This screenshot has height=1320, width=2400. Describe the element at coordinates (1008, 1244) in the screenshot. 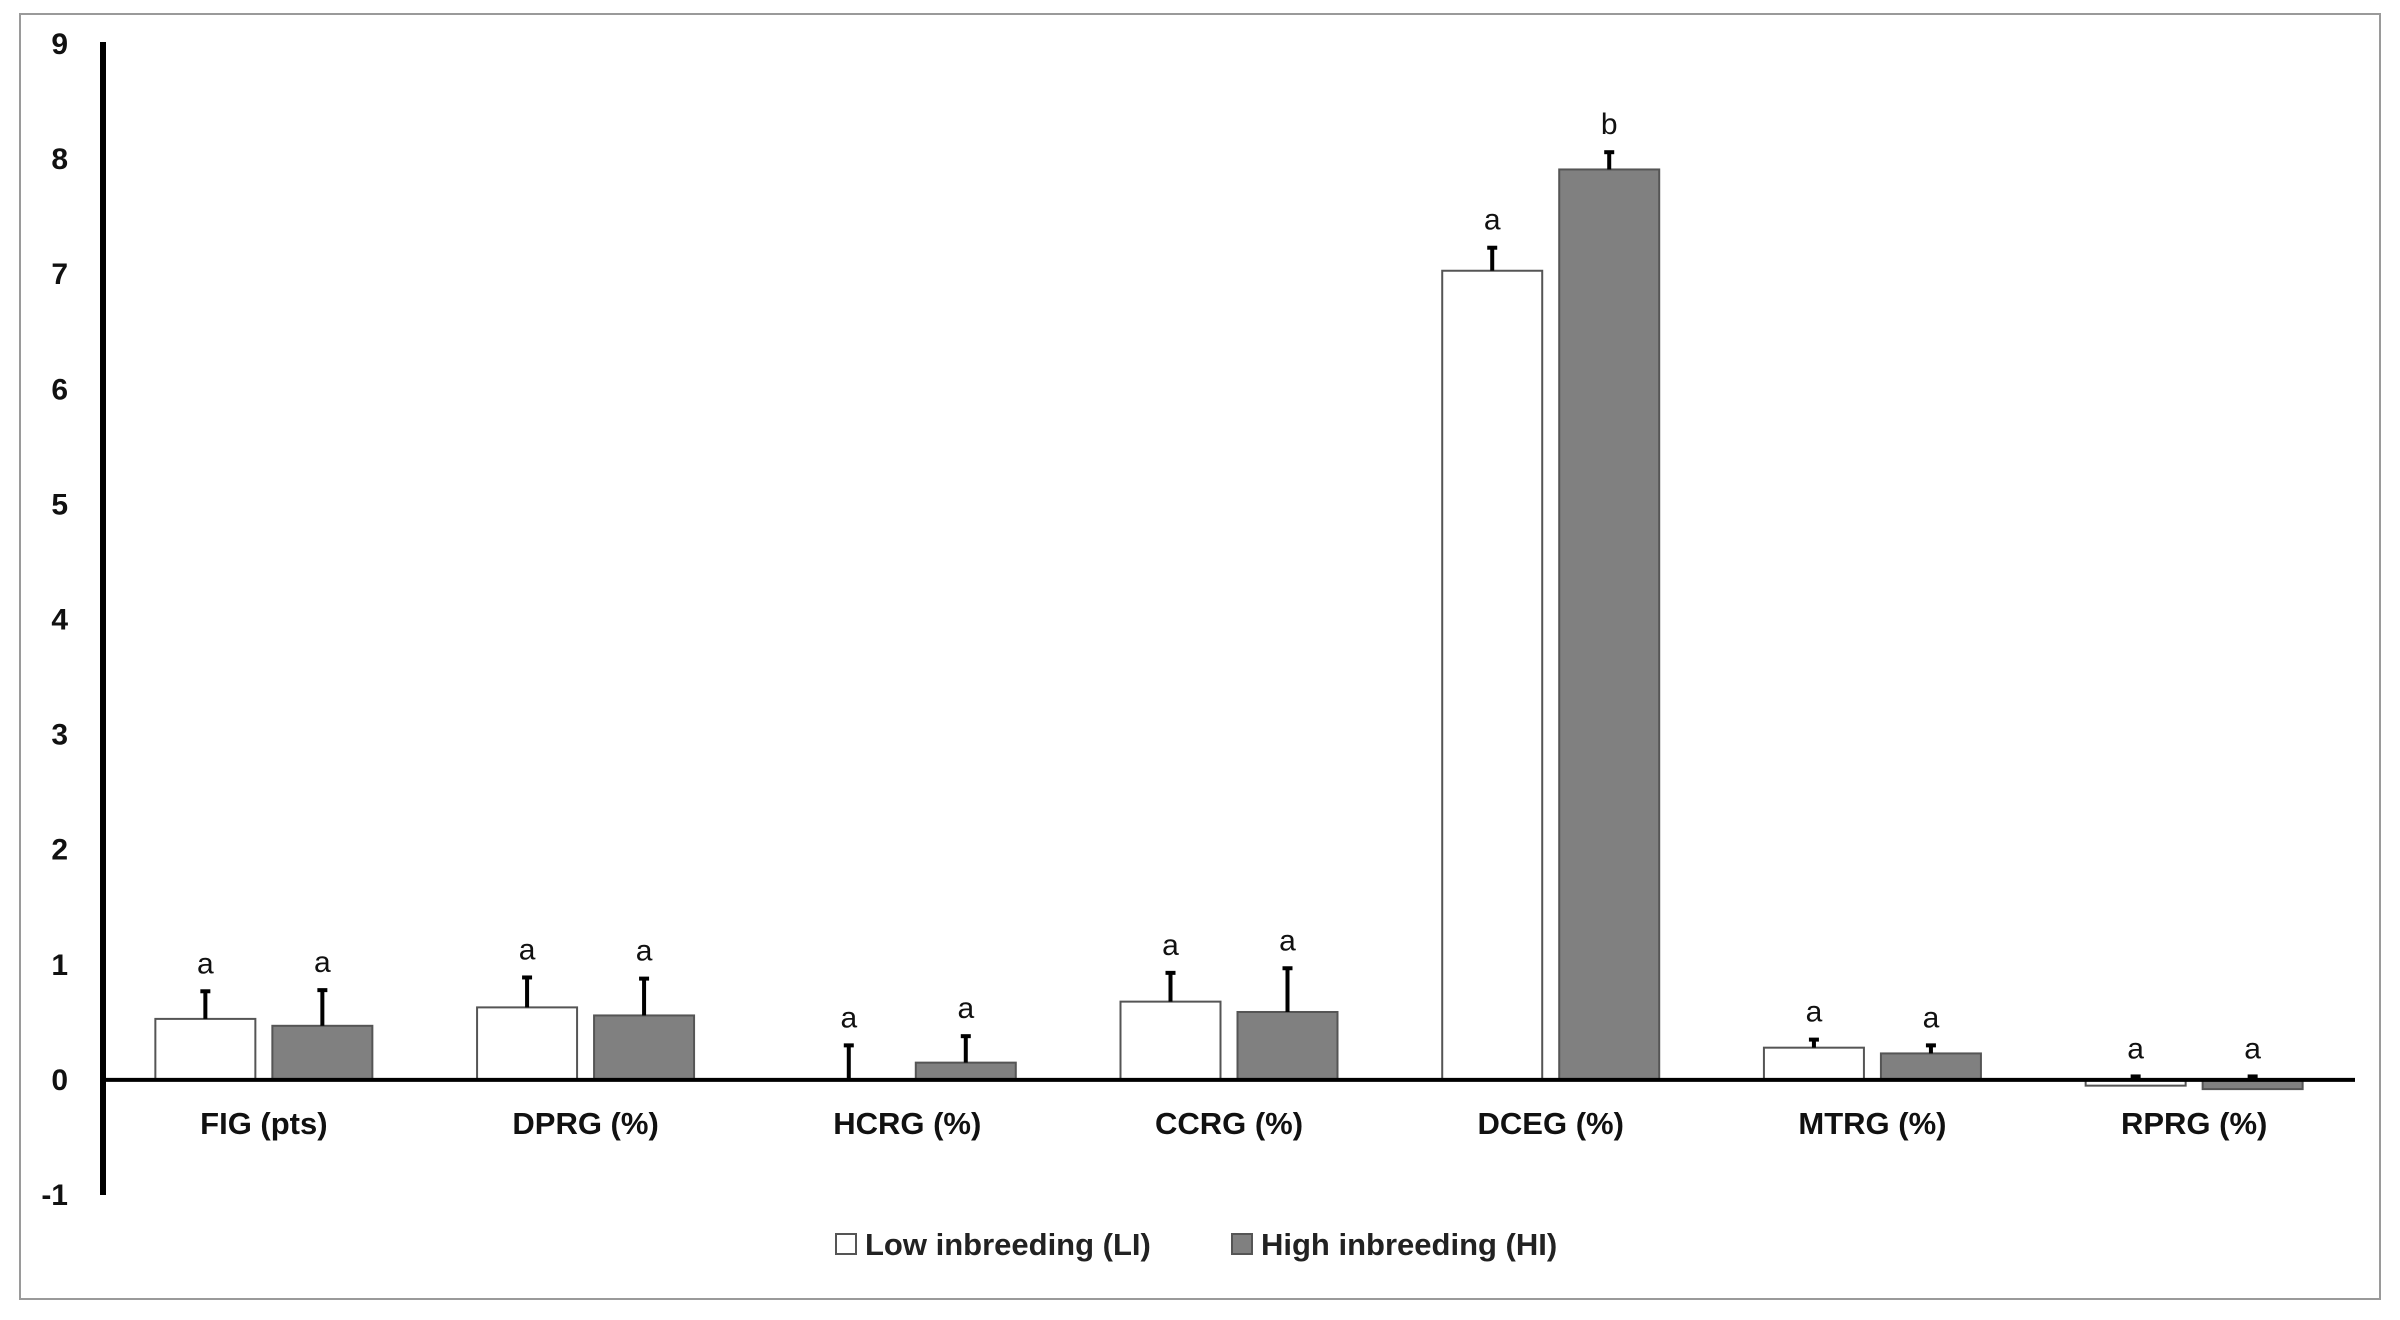

I see `legend-label-low: Low inbreeding (LI)` at that location.